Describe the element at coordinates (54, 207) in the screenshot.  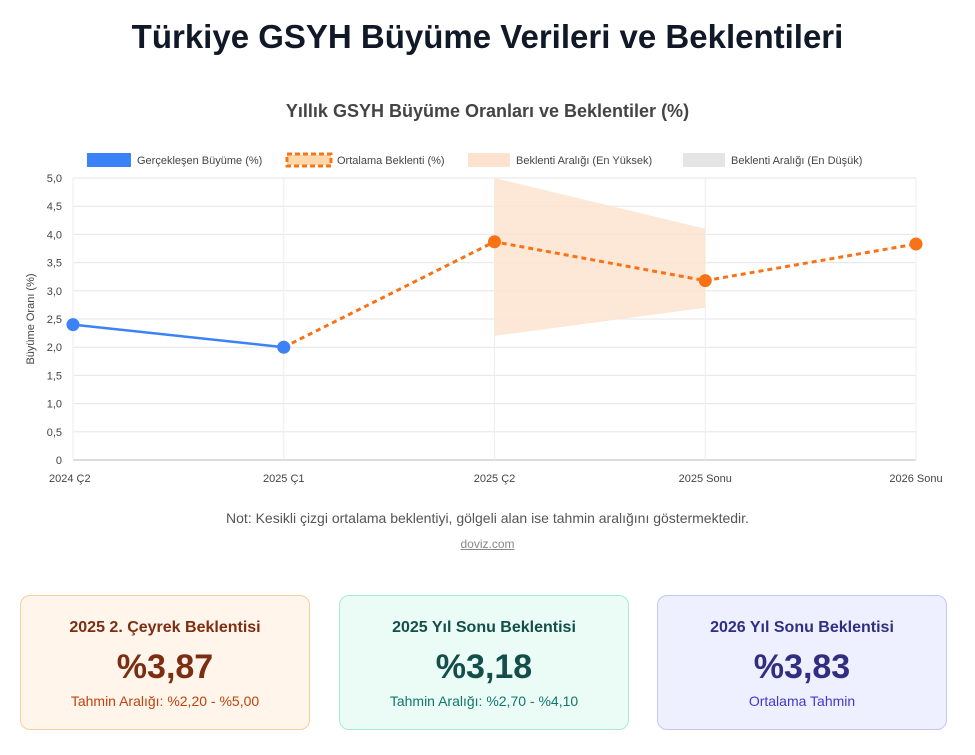
I see `y-tick-label: 4,5` at that location.